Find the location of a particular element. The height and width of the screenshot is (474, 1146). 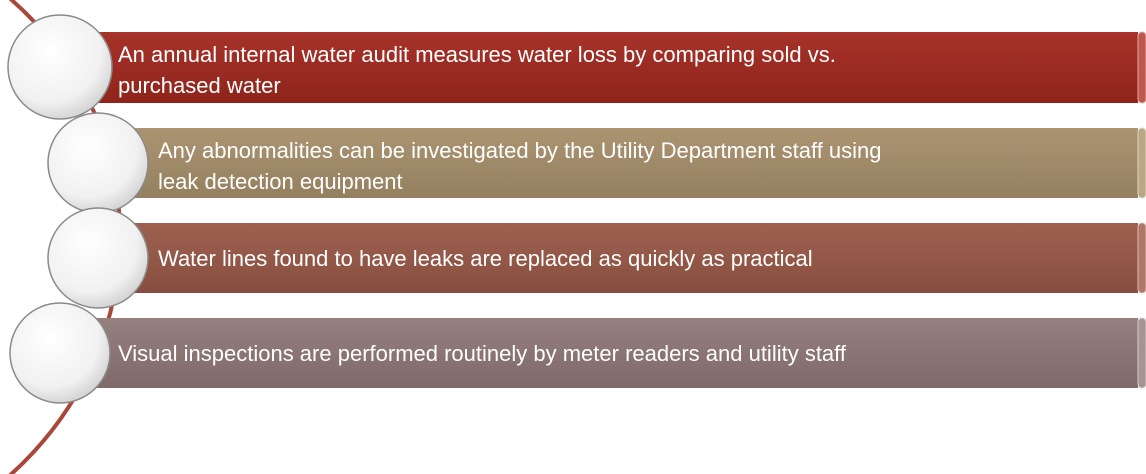

item-text: leak detection equipment is located at coordinates (280, 181).